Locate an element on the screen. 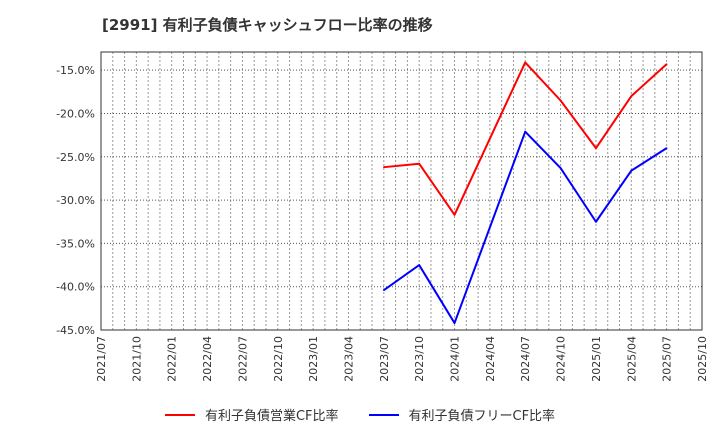 This screenshot has width=720, height=440. x-tick-label: 2025/10 is located at coordinates (702, 359).